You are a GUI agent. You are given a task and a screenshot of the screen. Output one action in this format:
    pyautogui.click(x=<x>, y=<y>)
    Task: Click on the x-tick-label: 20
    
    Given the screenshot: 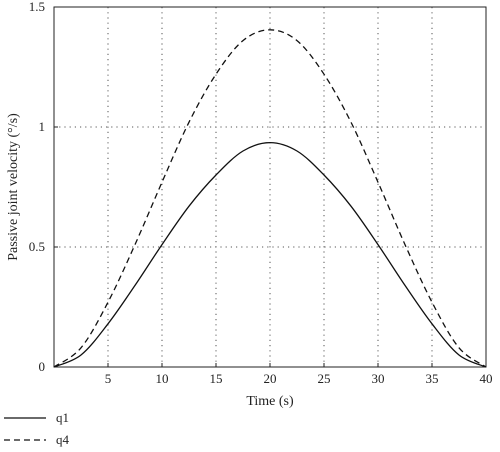 What is the action you would take?
    pyautogui.click(x=270, y=378)
    